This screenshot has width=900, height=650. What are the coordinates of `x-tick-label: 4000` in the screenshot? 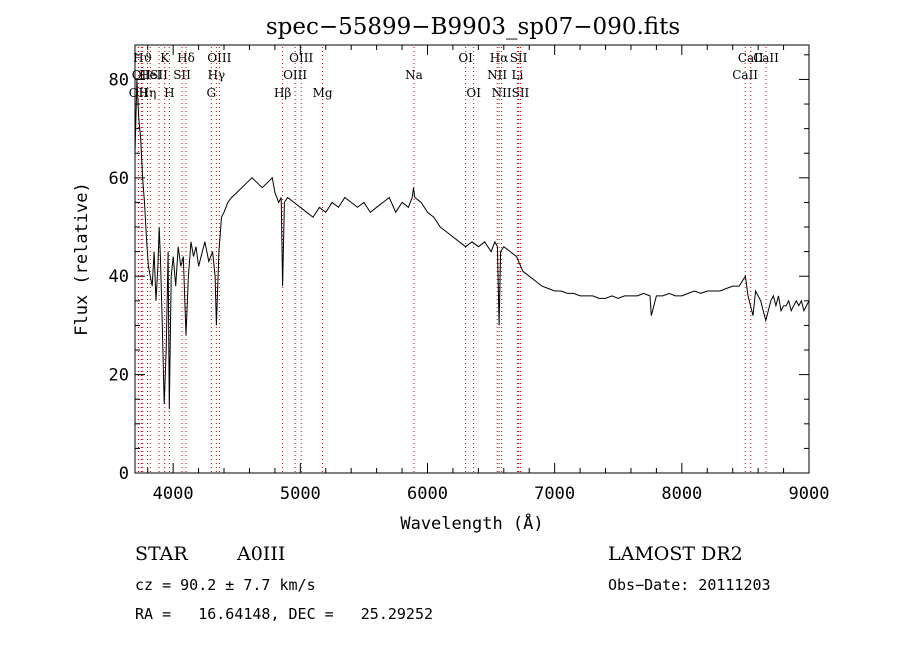 It's located at (173, 494).